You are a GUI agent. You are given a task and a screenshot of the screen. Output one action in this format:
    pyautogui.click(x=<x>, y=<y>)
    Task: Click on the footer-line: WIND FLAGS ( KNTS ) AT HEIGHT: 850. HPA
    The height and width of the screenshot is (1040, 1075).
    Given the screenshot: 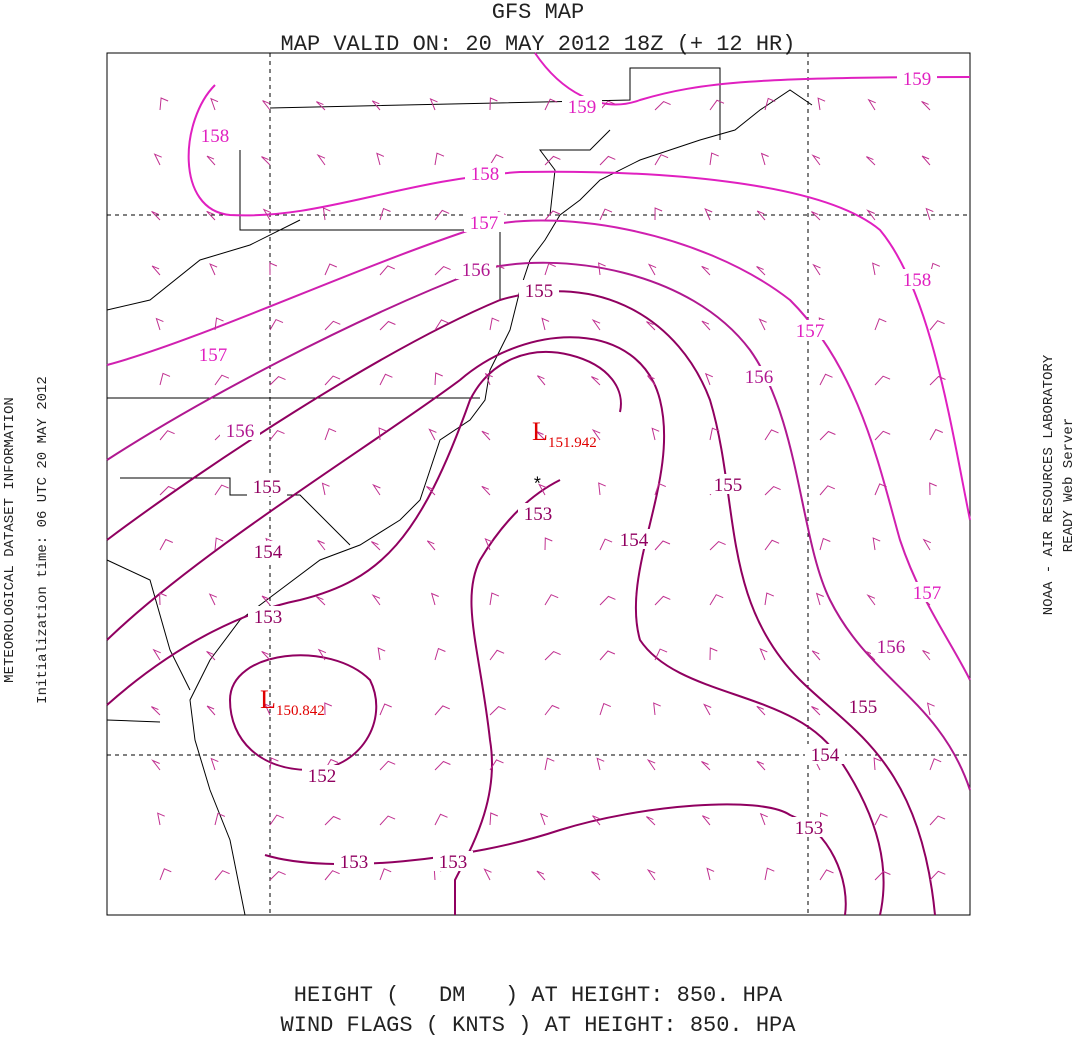 What is the action you would take?
    pyautogui.click(x=539, y=1024)
    